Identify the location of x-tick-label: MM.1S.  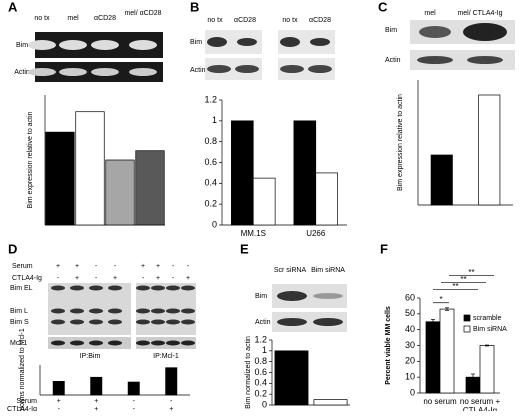
(253, 233).